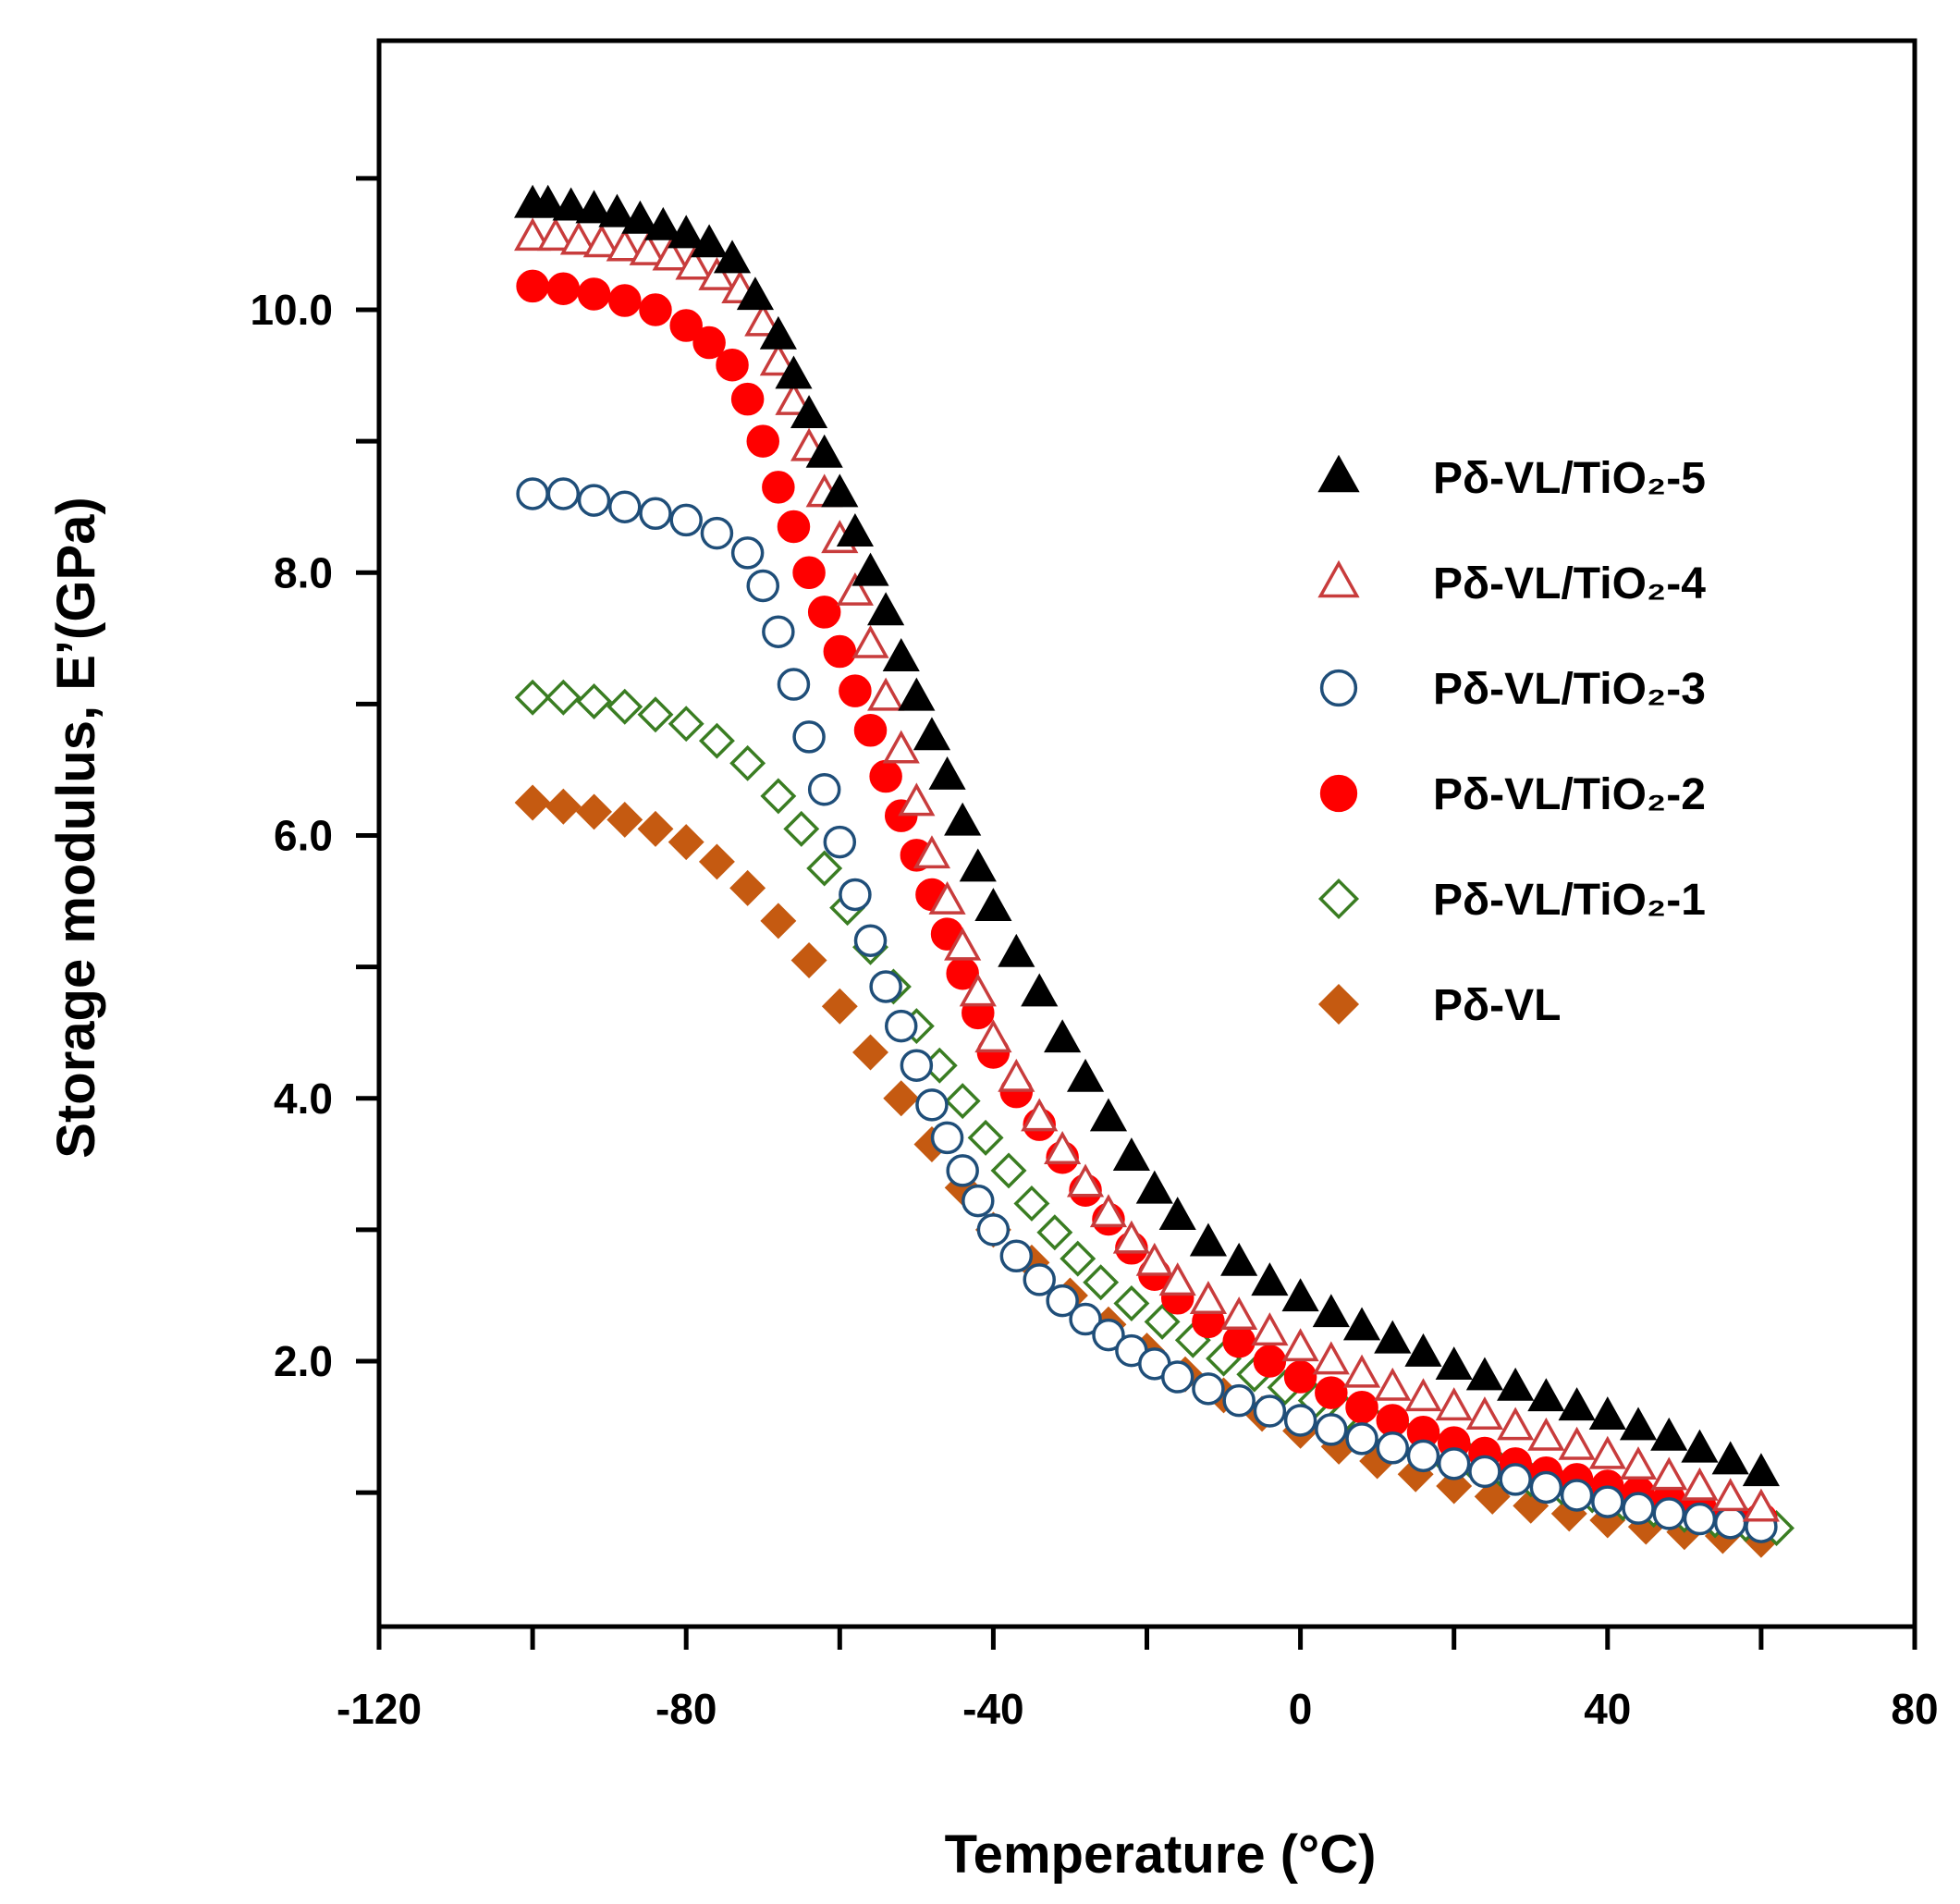 This screenshot has height=1904, width=1960. I want to click on y-tick-label: 8.0, so click(304, 572).